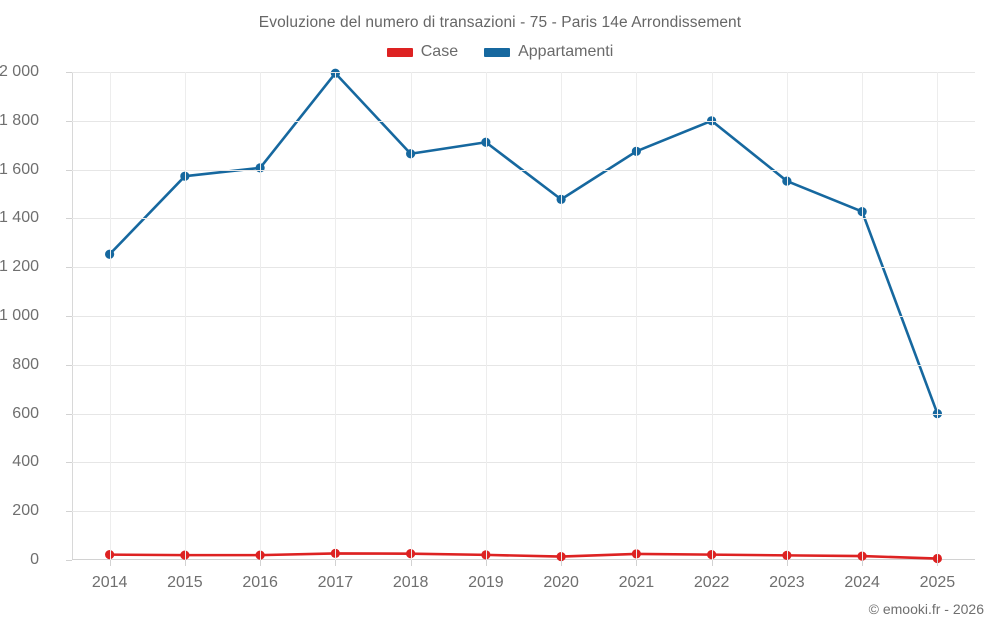 Image resolution: width=1000 pixels, height=625 pixels. What do you see at coordinates (25, 511) in the screenshot?
I see `y-axis-tick-label: 200` at bounding box center [25, 511].